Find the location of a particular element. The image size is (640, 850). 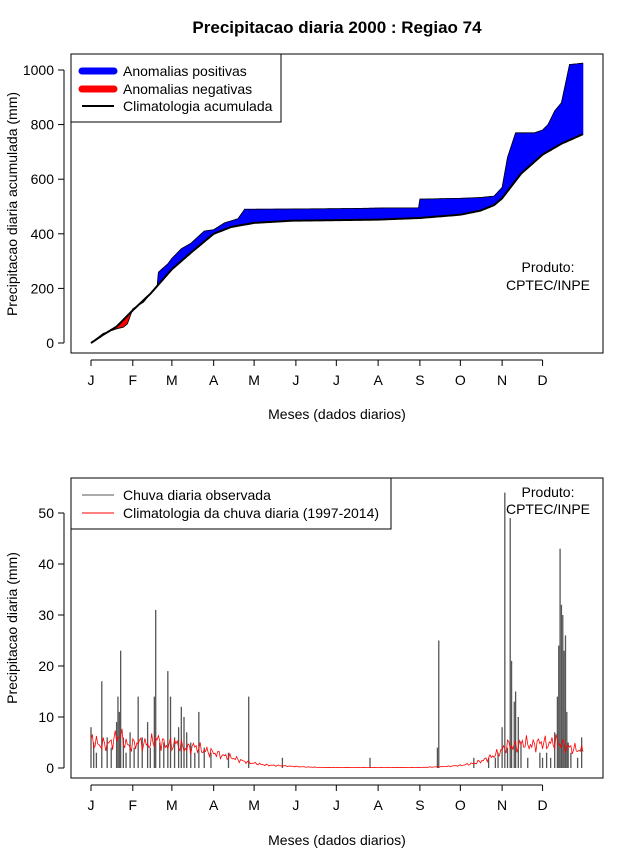

y-tick-label: 10 is located at coordinates (46, 717).